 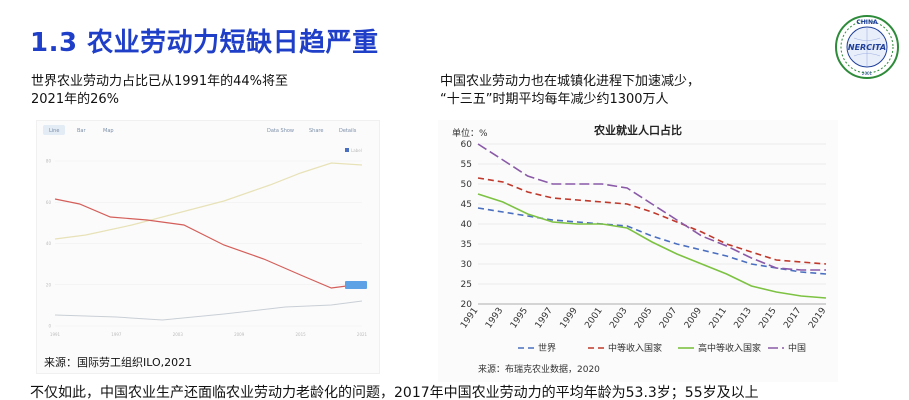 I want to click on ilo-line-low, so click(x=208, y=310).